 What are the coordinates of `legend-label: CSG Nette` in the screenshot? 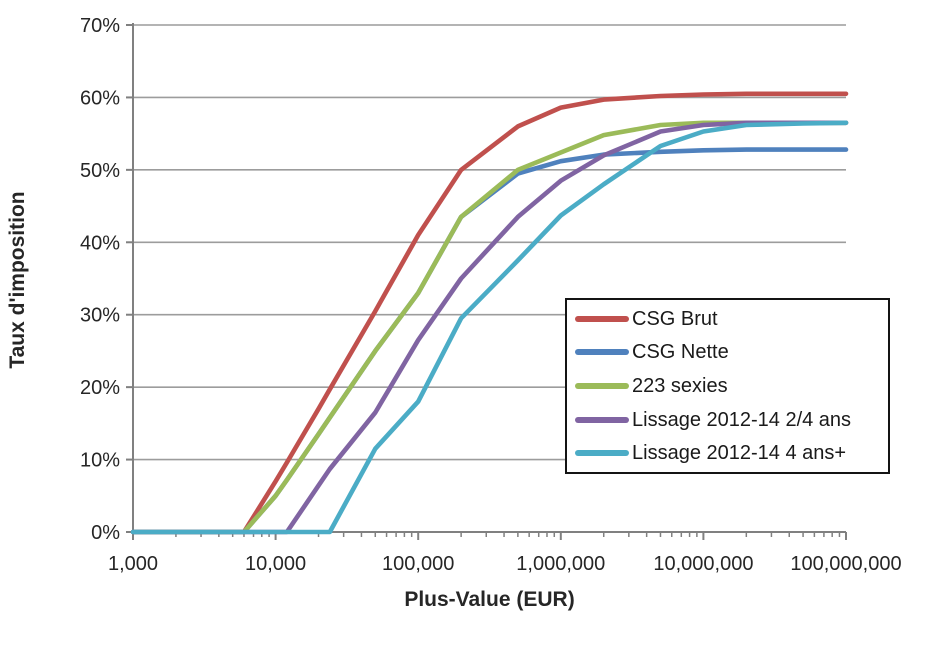 It's located at (680, 352).